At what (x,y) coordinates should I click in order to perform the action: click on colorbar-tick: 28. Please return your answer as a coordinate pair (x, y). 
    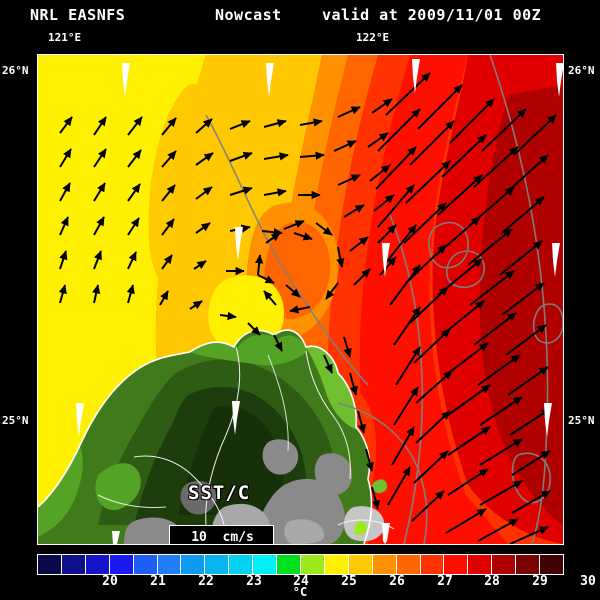
    Looking at the image, I should click on (492, 581).